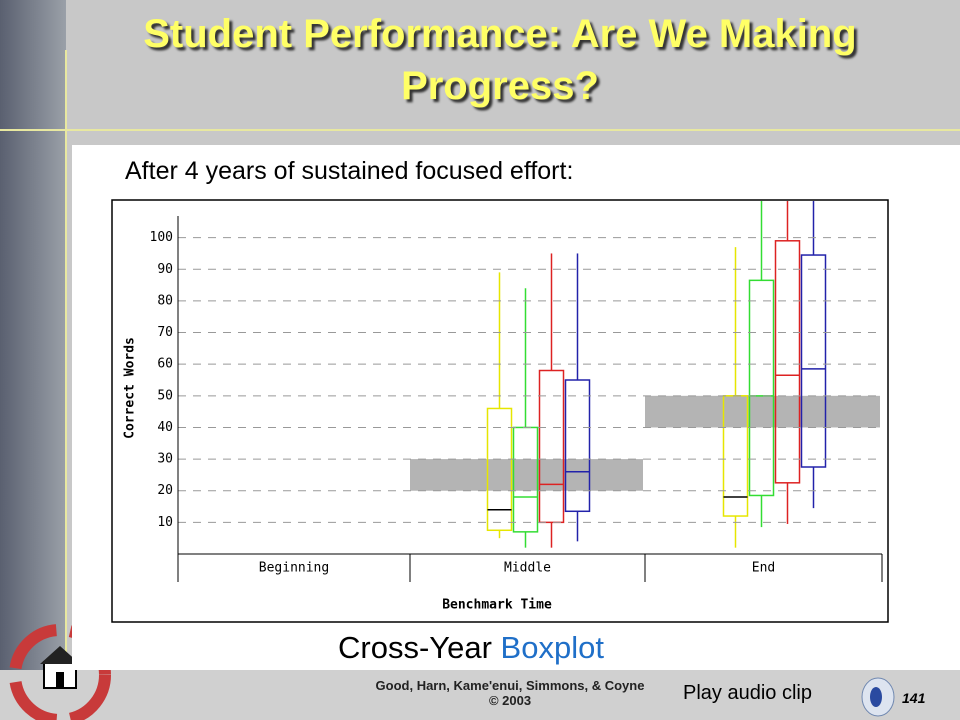 The height and width of the screenshot is (720, 960). Describe the element at coordinates (165, 459) in the screenshot. I see `y-tick-label: 30` at that location.